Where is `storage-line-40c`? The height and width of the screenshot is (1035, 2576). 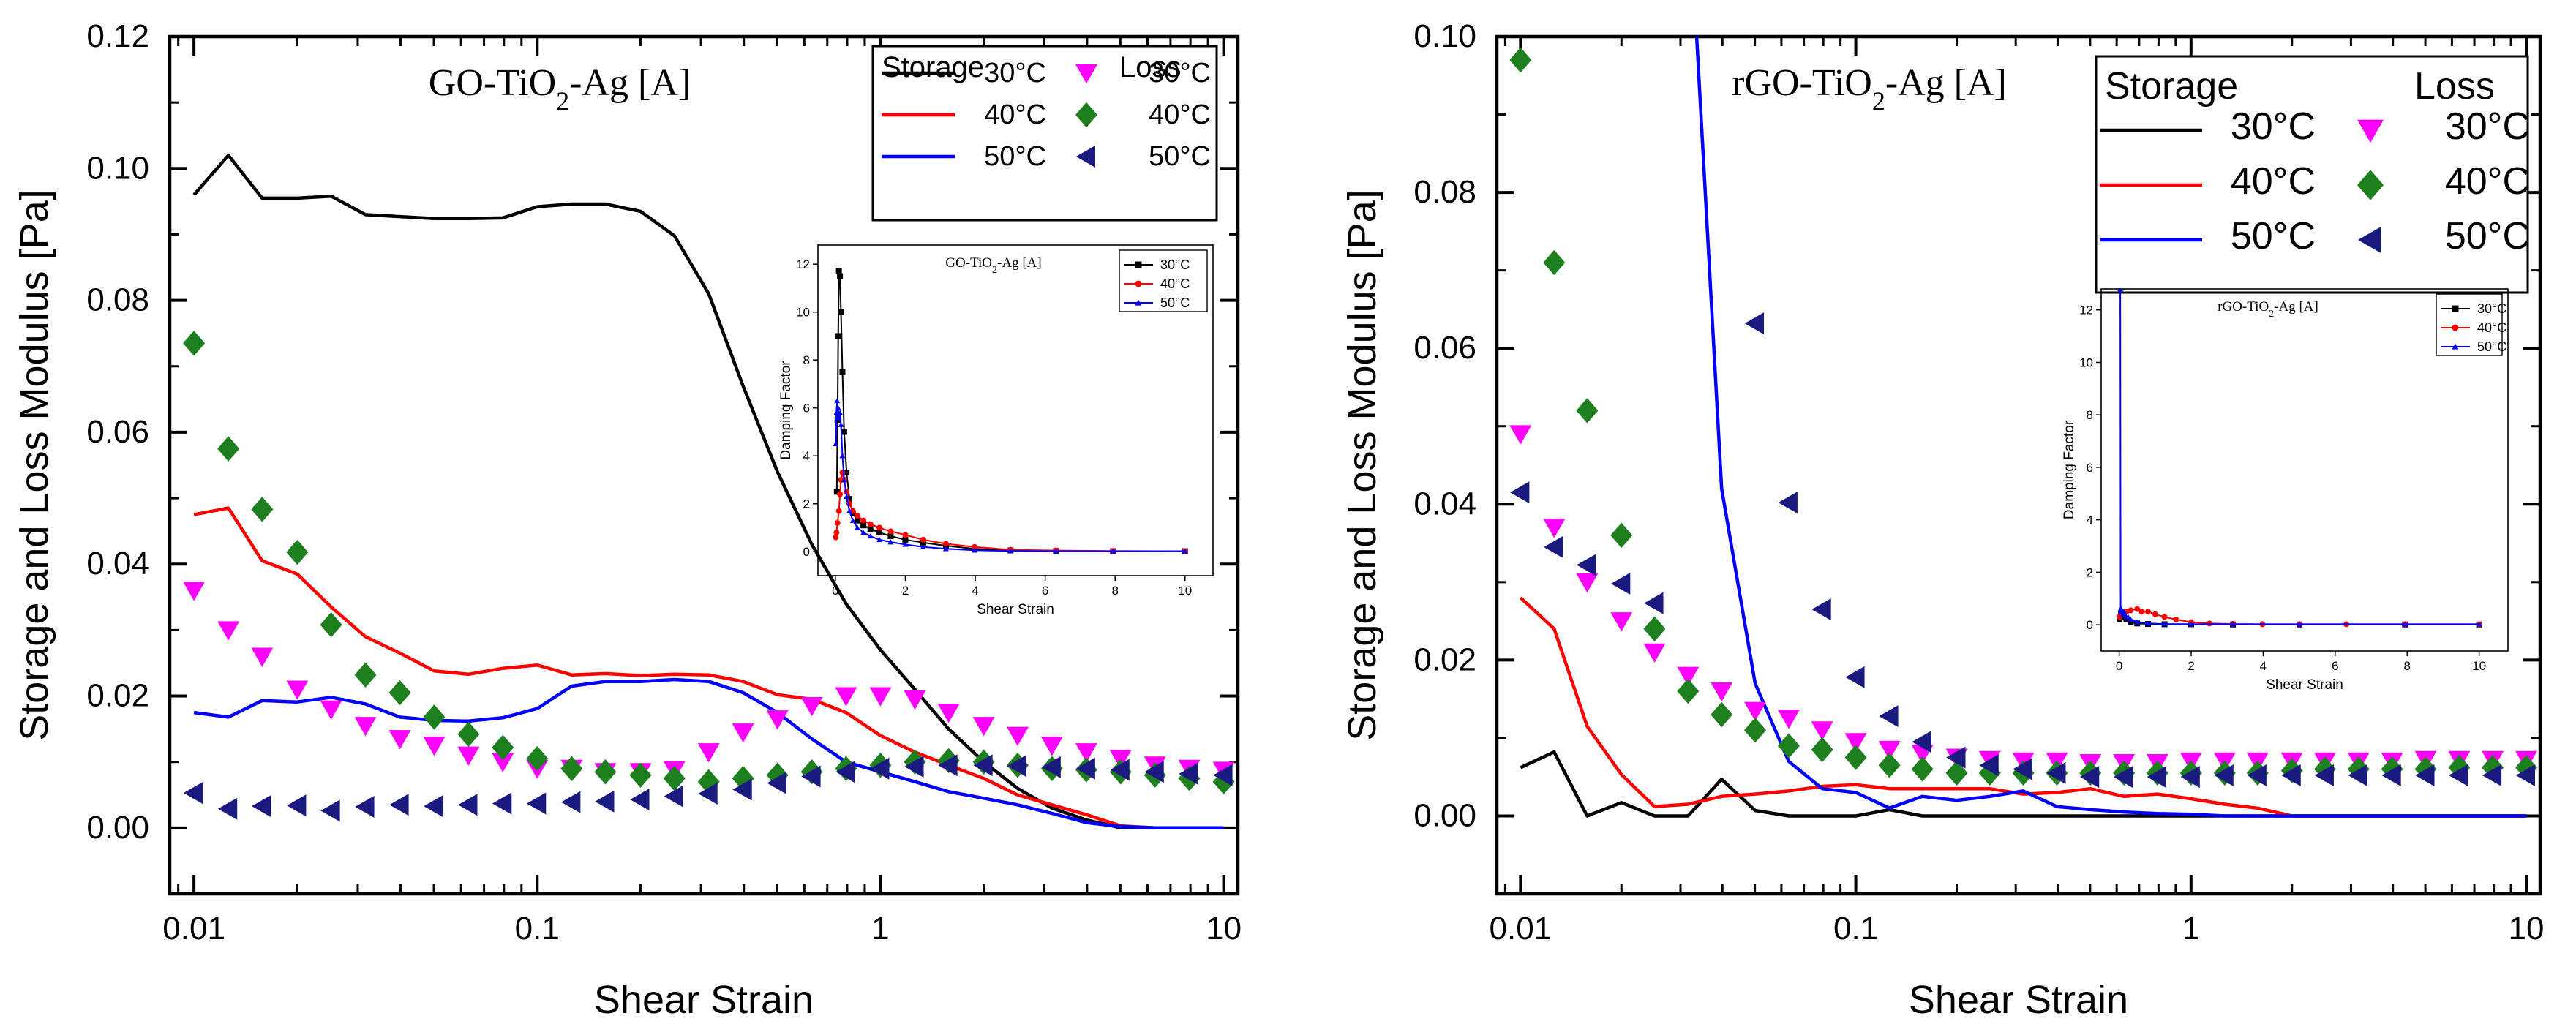
storage-line-40c is located at coordinates (708, 668).